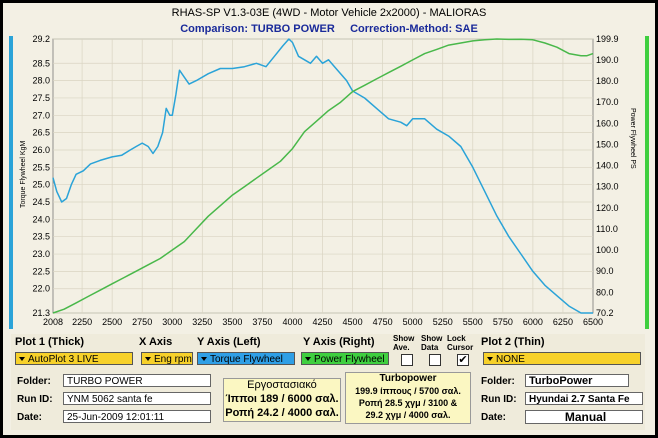  I want to click on plot1-label: Plot 1 (Thick), so click(50, 342).